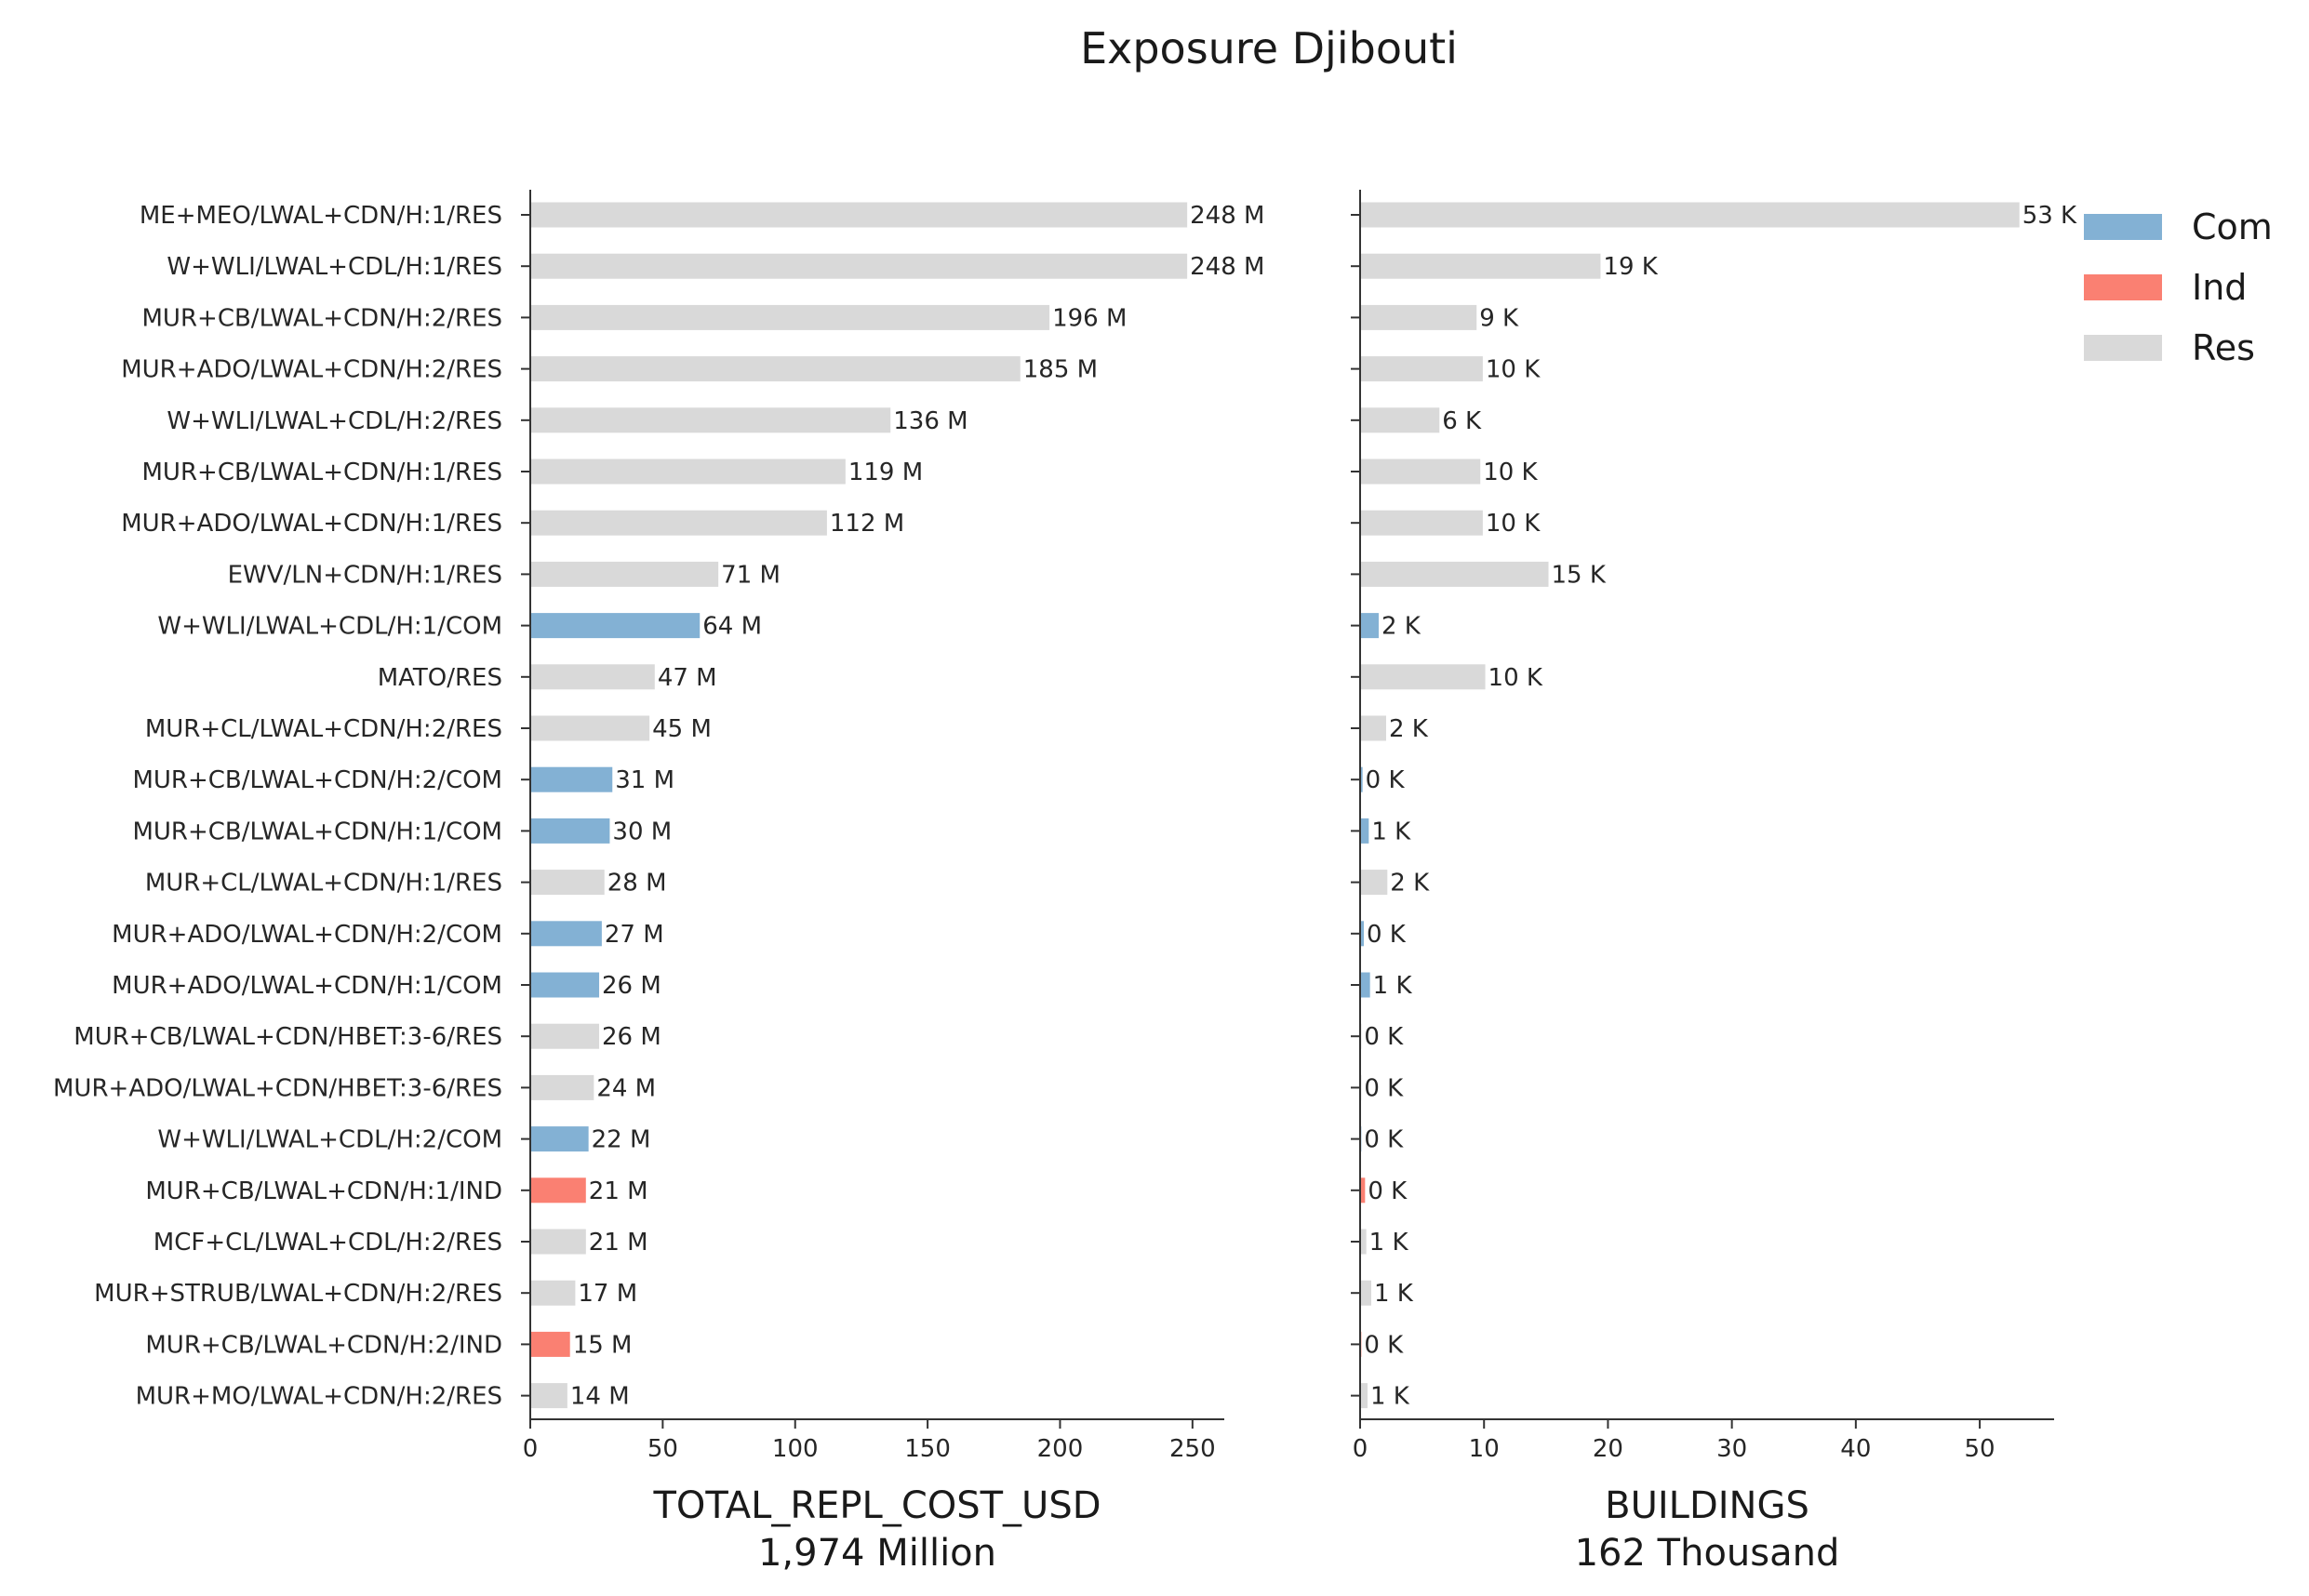 This screenshot has height=1596, width=2309. I want to click on data-label-buildings-mur-cb-lwal-cdn-hbet-3-6-res: 0 K, so click(1384, 1037).